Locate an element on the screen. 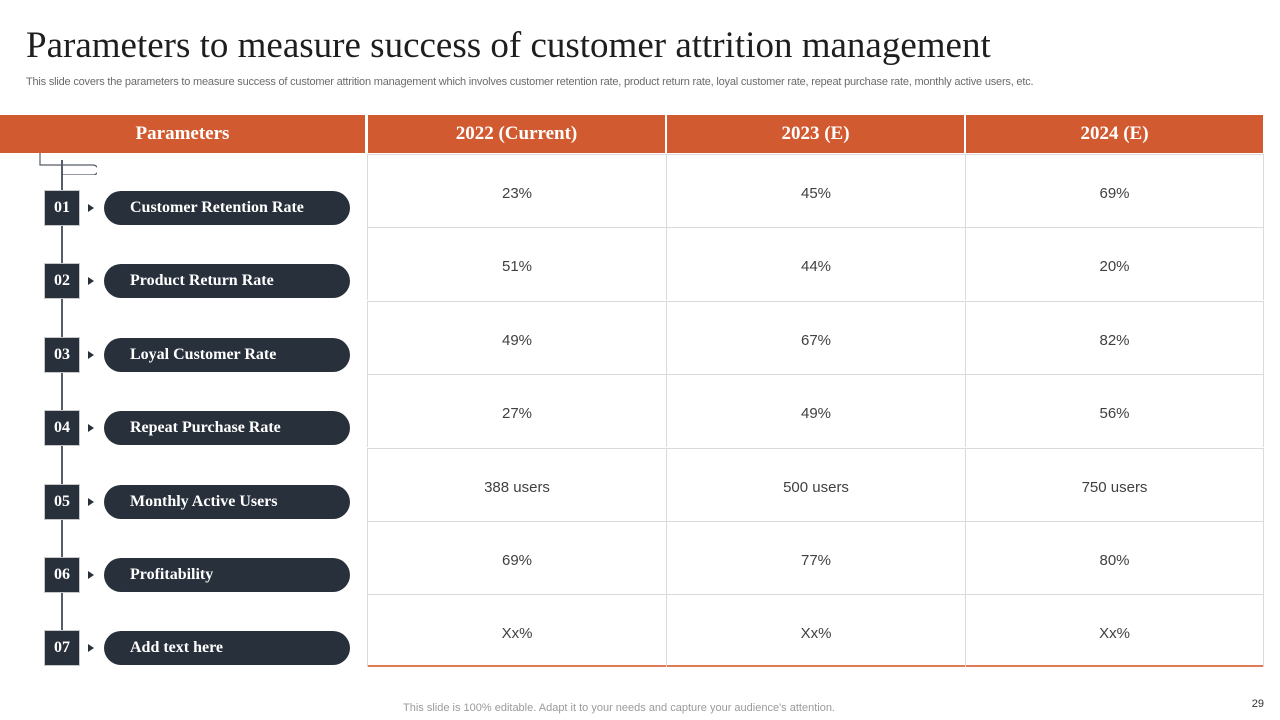 Image resolution: width=1280 pixels, height=720 pixels. table-cell: 51% is located at coordinates (516, 264).